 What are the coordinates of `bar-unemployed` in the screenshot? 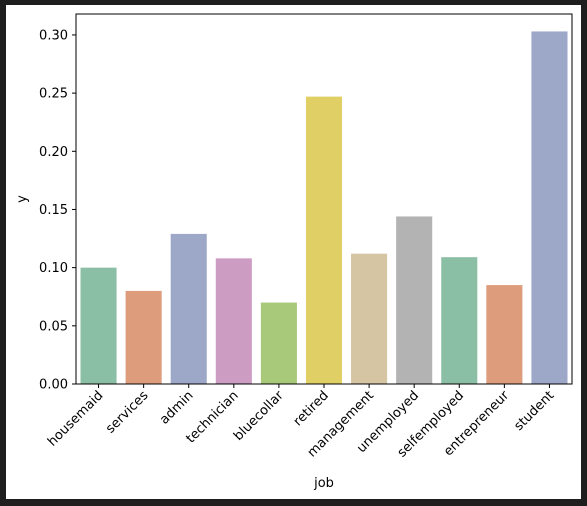 It's located at (414, 300).